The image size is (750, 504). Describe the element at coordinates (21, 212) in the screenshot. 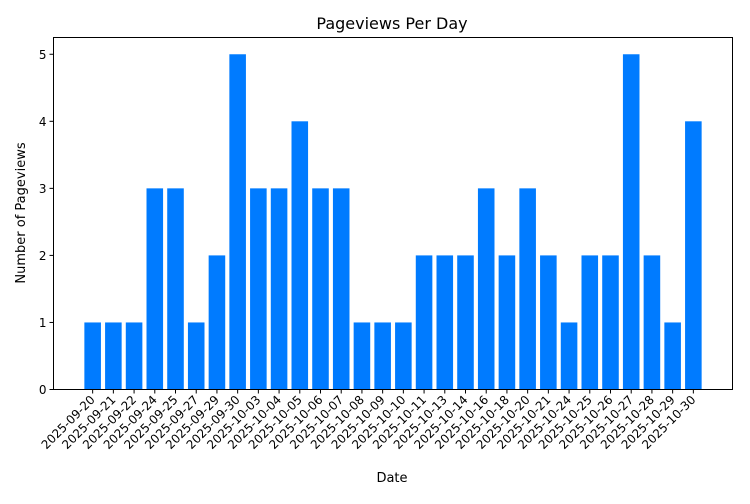

I see `y-axis-label: Number of Pageviews` at that location.